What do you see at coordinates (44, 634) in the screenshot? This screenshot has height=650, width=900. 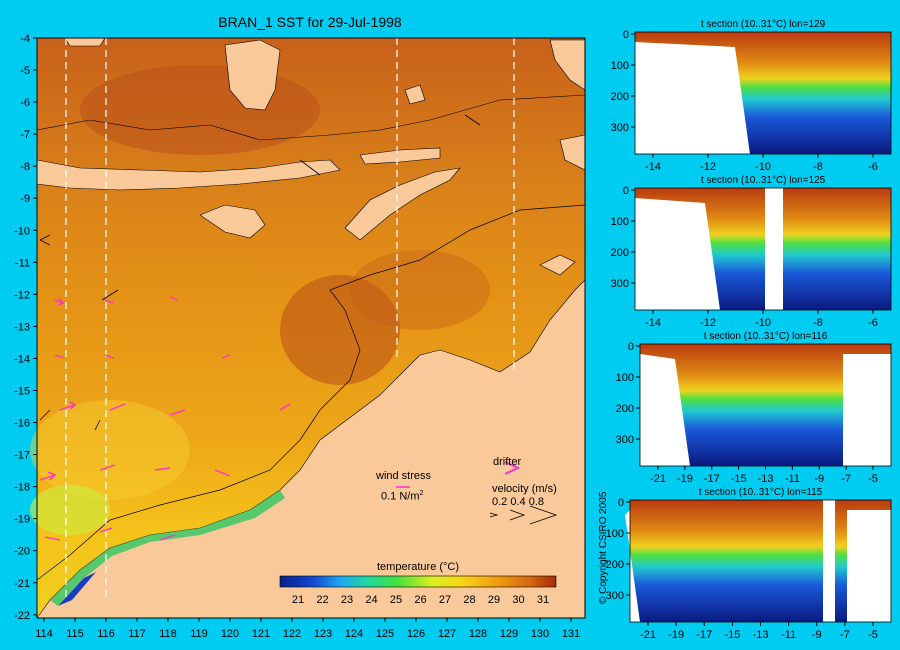 I see `lon-tick-label: 114` at bounding box center [44, 634].